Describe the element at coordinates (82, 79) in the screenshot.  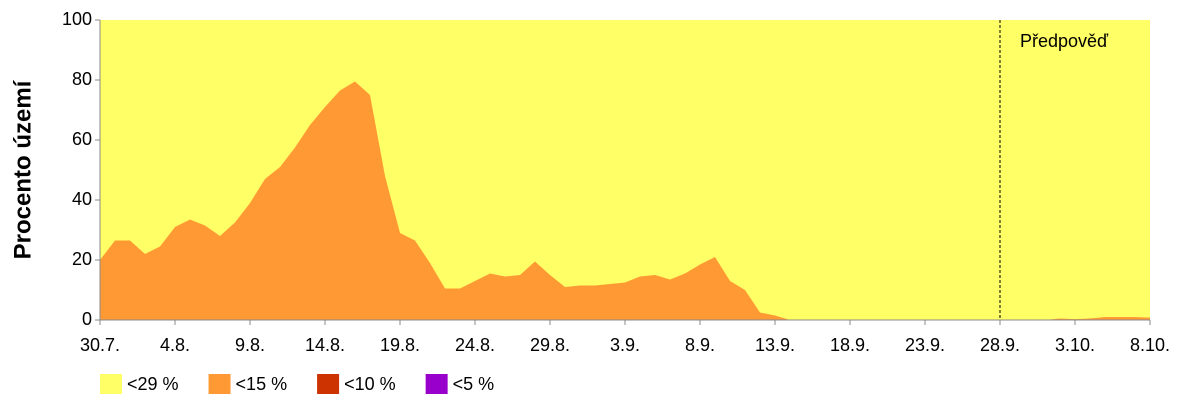
I see `y-tick-label: 80` at that location.